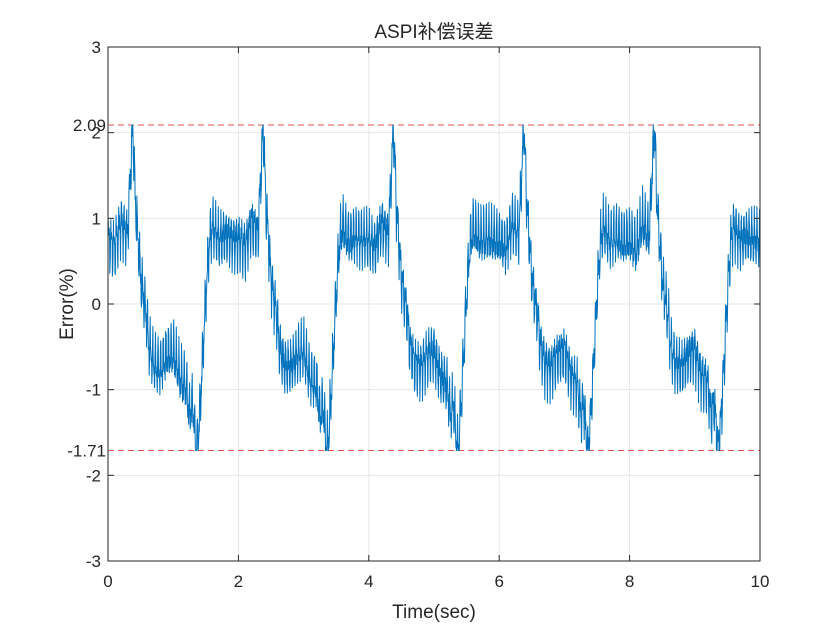 The height and width of the screenshot is (635, 840). What do you see at coordinates (238, 581) in the screenshot?
I see `x-tick-label: 2` at bounding box center [238, 581].